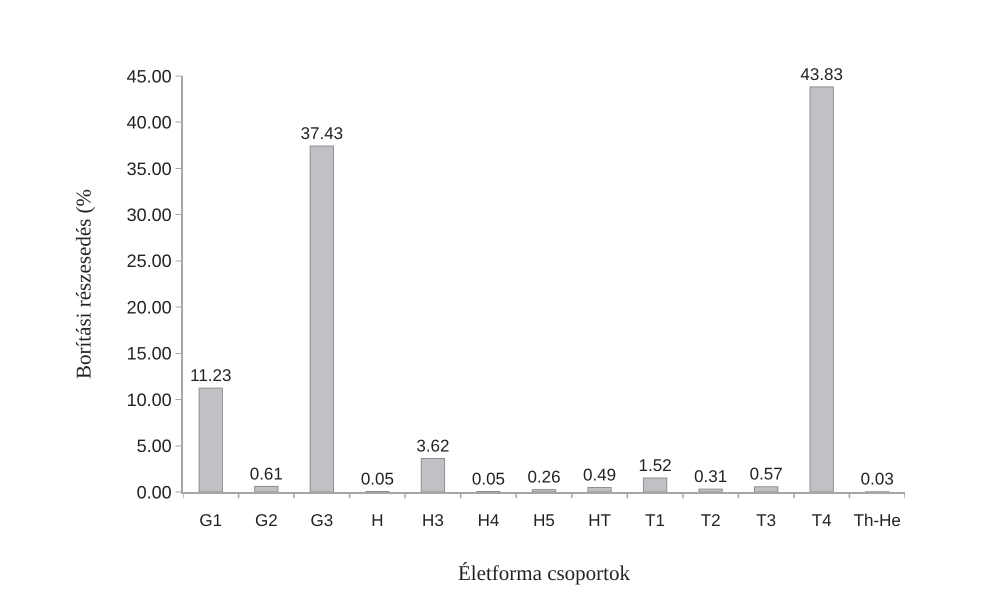 The image size is (987, 606). Describe the element at coordinates (877, 479) in the screenshot. I see `data-label: 0.03` at that location.